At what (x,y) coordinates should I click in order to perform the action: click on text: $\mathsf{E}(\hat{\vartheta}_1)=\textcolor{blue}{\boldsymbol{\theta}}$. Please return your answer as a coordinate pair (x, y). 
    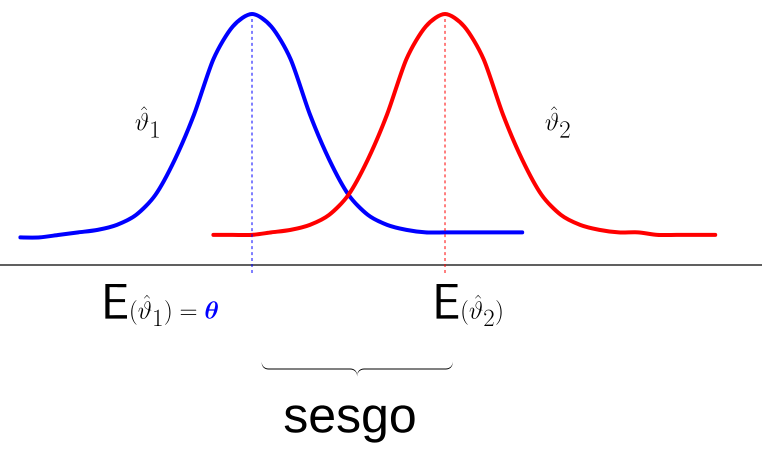
    Looking at the image, I should click on (161, 305).